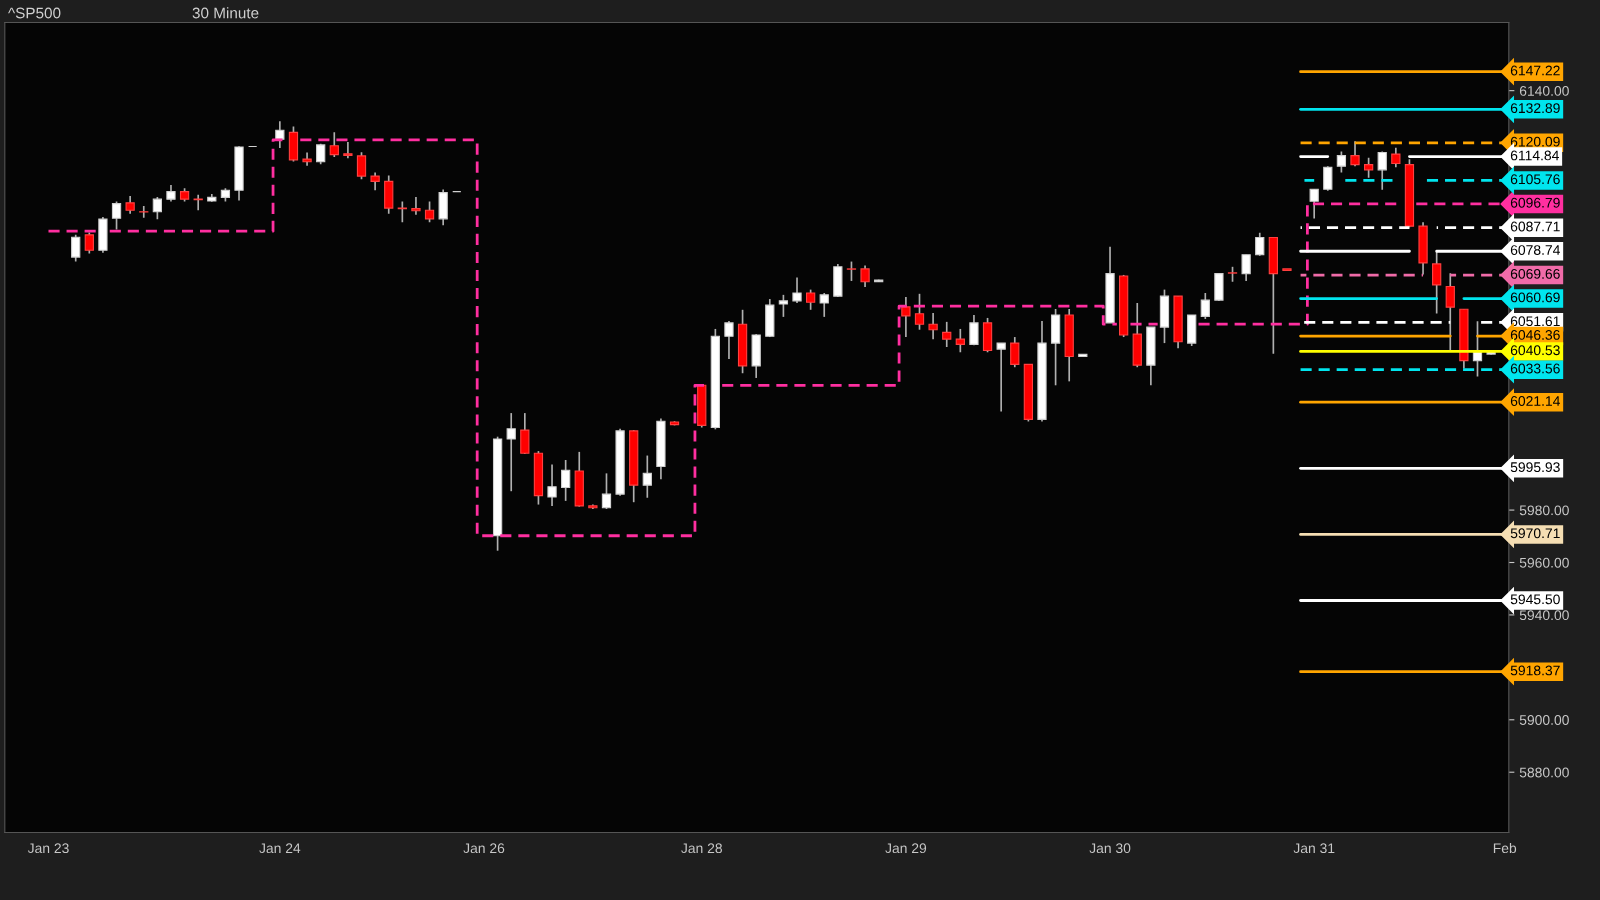  What do you see at coordinates (34, 13) in the screenshot?
I see `chart-title: ^SP500` at bounding box center [34, 13].